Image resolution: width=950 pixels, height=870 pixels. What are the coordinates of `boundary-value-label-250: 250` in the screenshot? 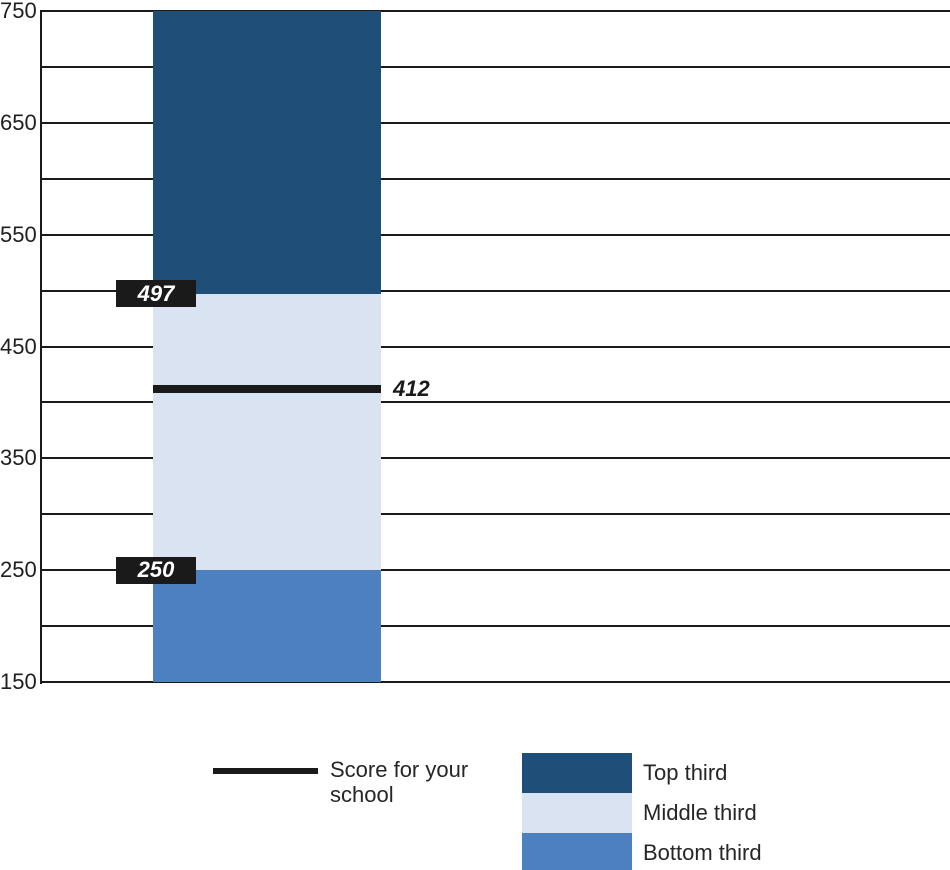 It's located at (156, 570).